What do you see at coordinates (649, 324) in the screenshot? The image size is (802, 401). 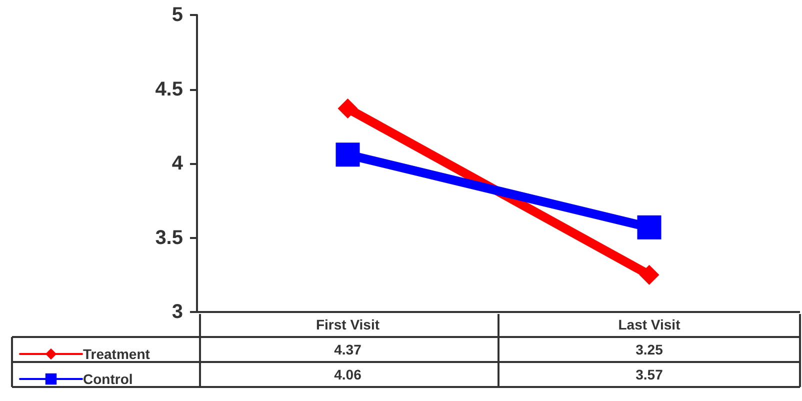 I see `x-tick-label: Last Visit` at bounding box center [649, 324].